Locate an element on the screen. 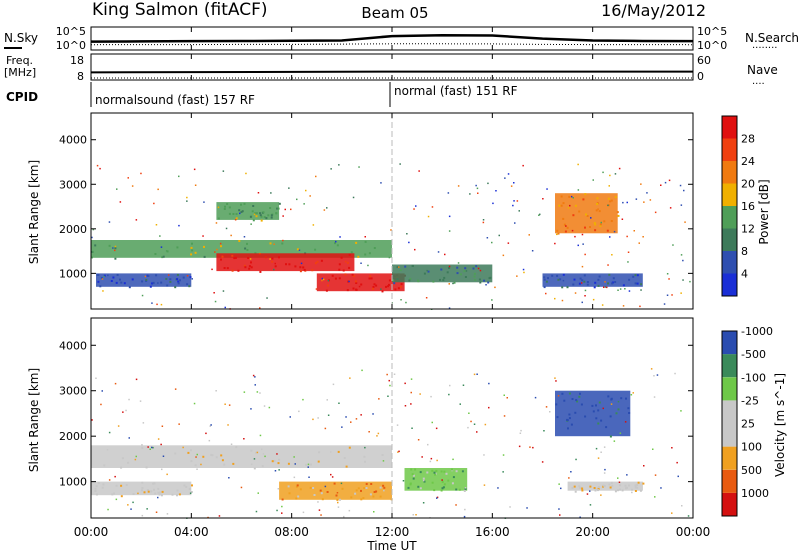  power-colorbar-tick: 24 is located at coordinates (748, 161).